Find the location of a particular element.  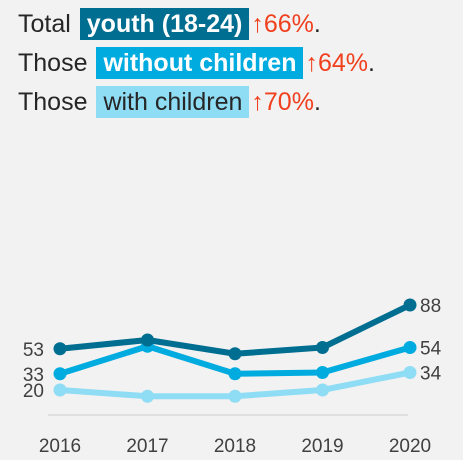

series-end-label: 54 is located at coordinates (431, 349).